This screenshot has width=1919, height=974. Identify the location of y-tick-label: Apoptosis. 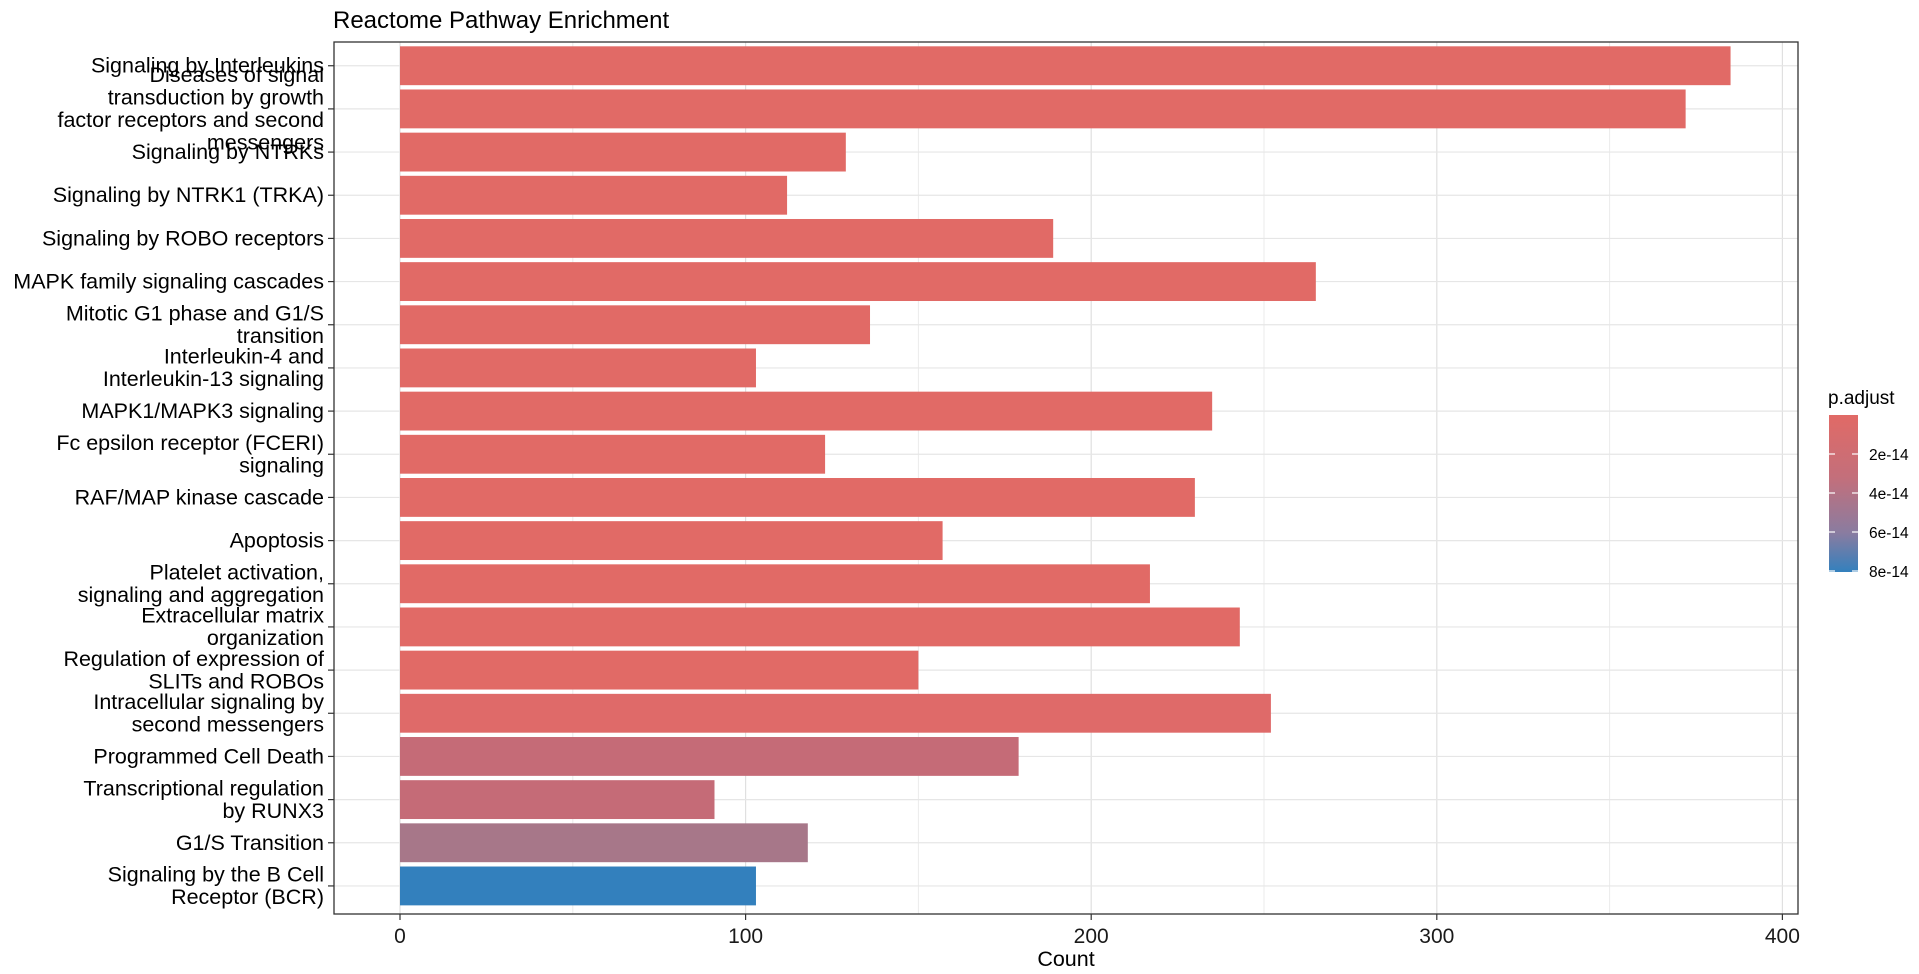
(277, 541).